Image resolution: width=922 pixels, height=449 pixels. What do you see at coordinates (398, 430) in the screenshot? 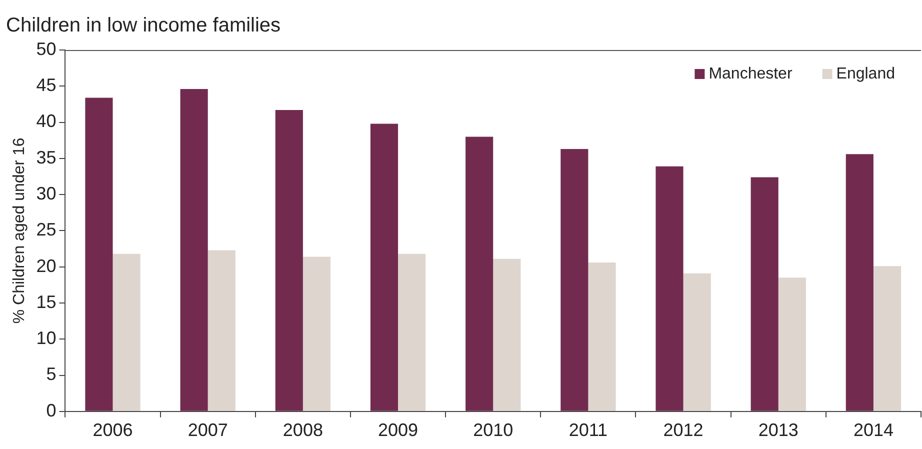
I see `x-tick-label: 2009` at bounding box center [398, 430].